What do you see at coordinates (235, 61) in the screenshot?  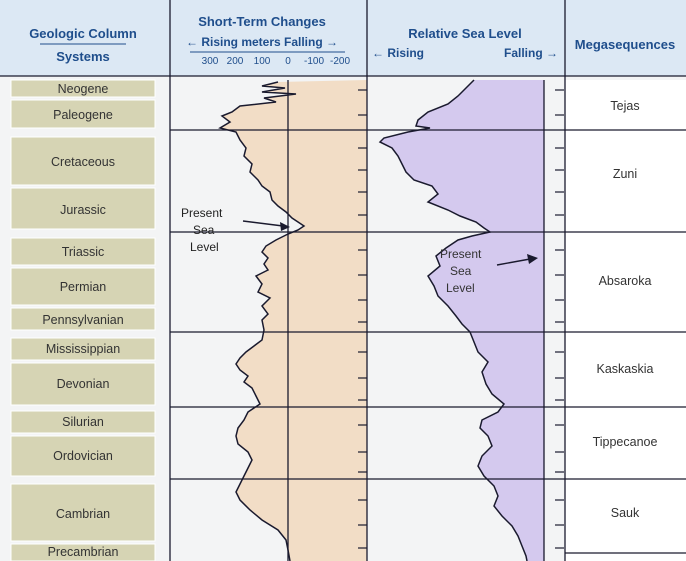 I see `scale-tick-label: 200` at bounding box center [235, 61].